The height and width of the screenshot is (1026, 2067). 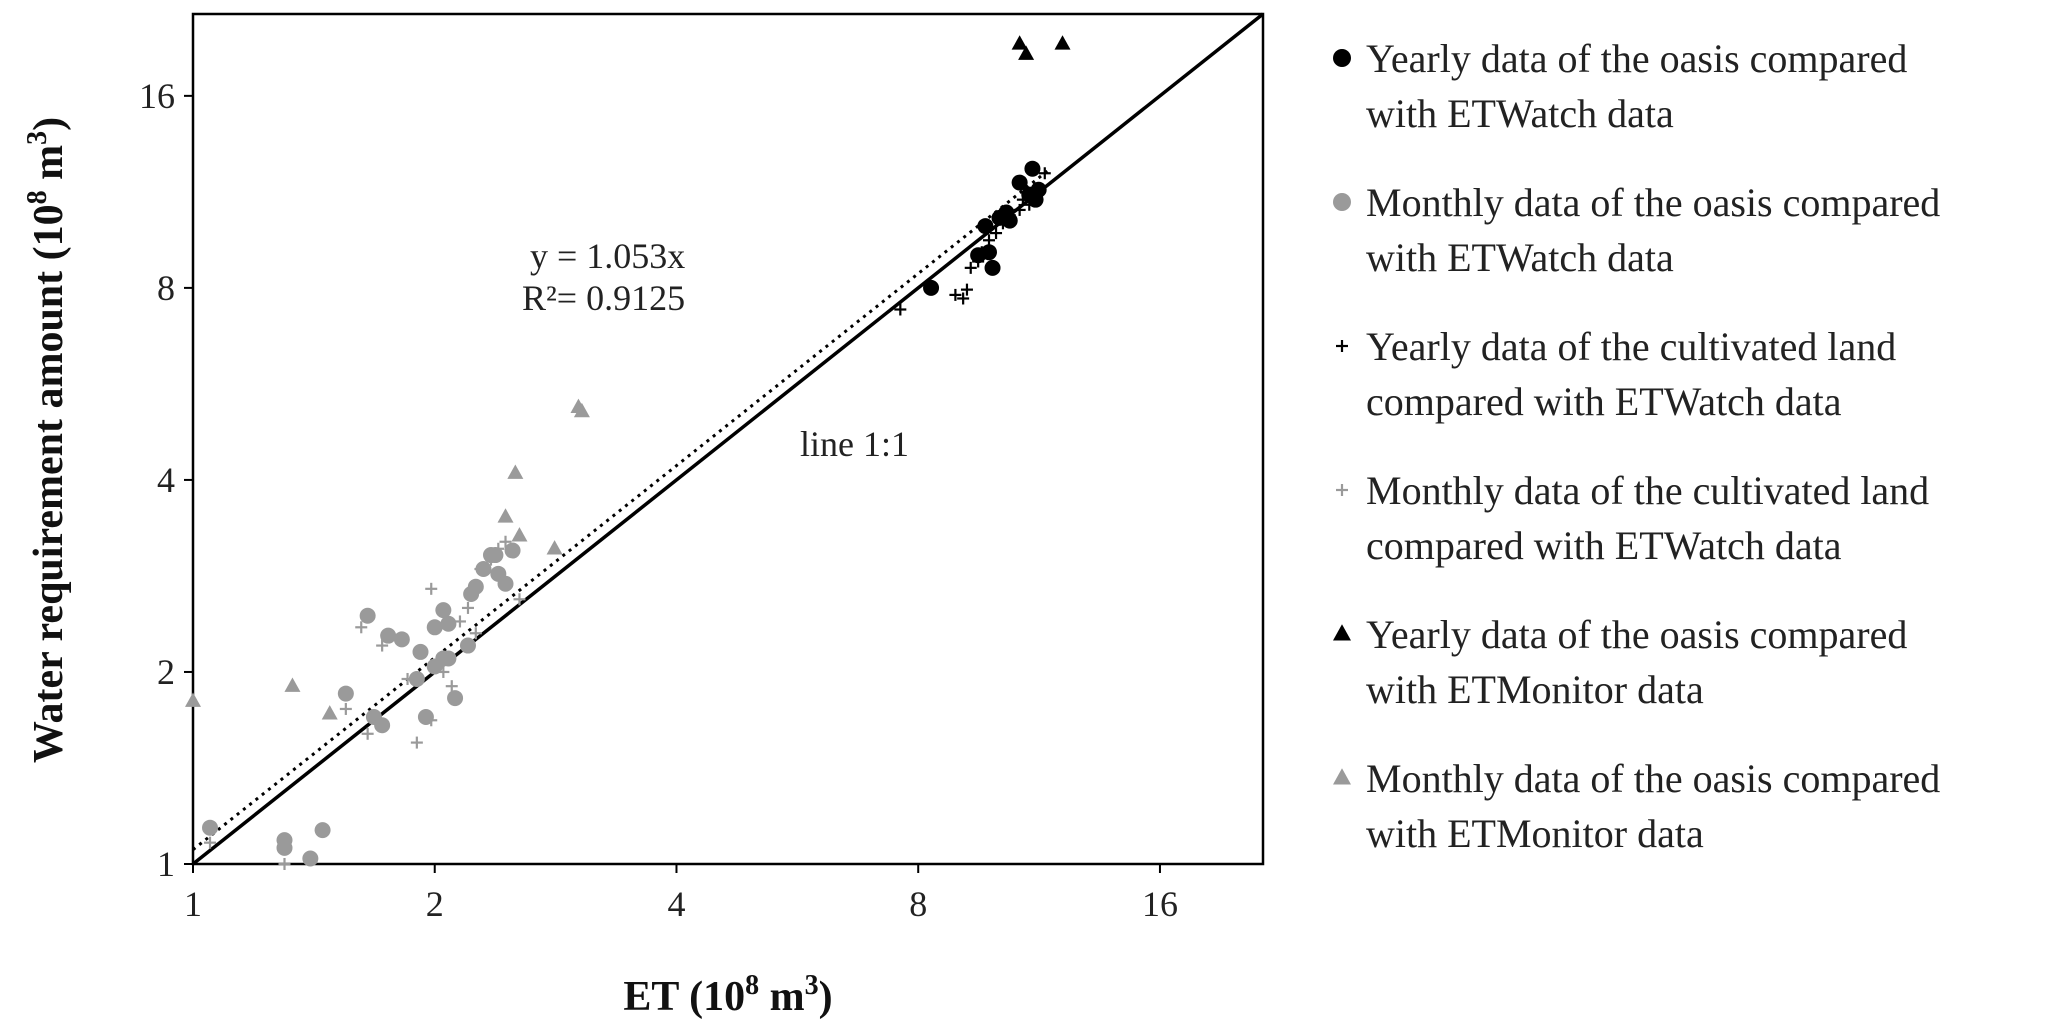 I want to click on x-tick-label: 1, so click(x=193, y=904).